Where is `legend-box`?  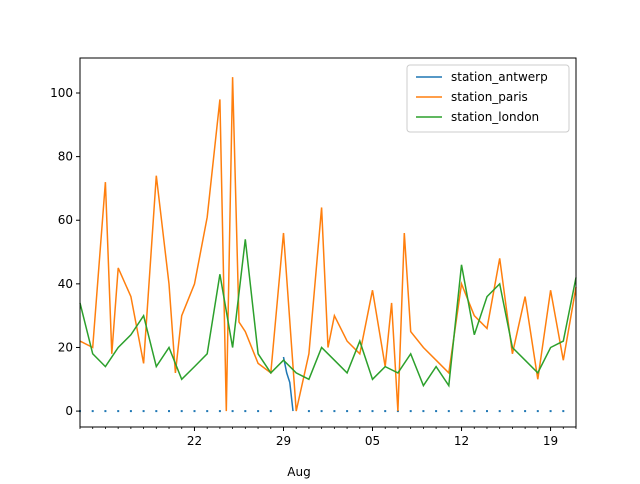 legend-box is located at coordinates (488, 98).